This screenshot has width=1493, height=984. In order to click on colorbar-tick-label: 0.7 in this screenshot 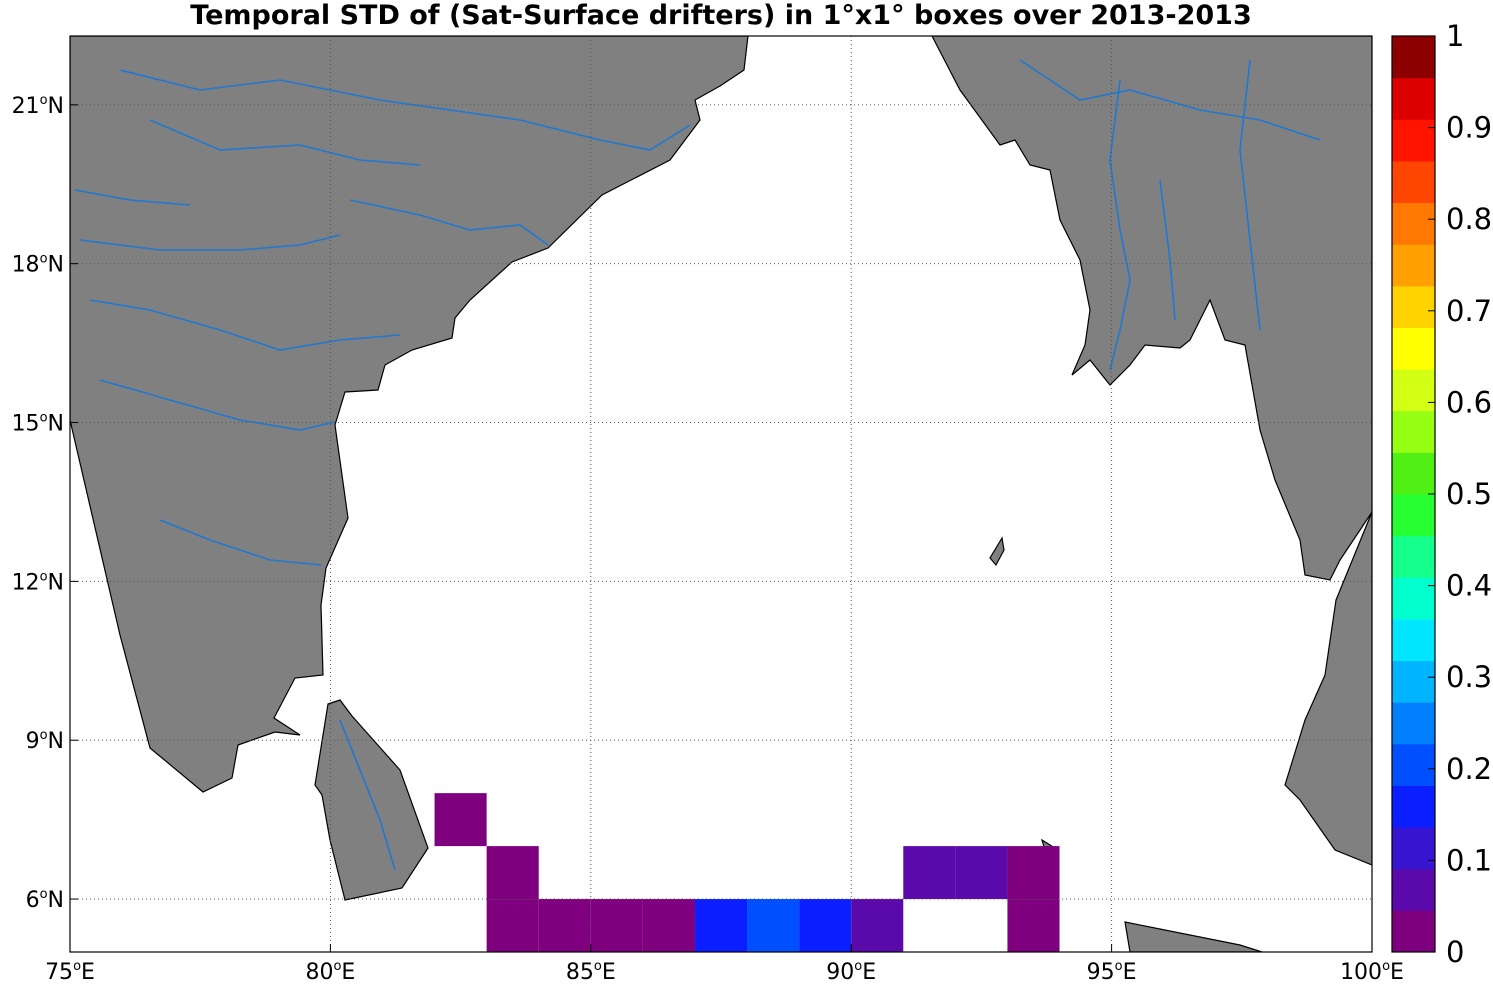, I will do `click(1469, 311)`.